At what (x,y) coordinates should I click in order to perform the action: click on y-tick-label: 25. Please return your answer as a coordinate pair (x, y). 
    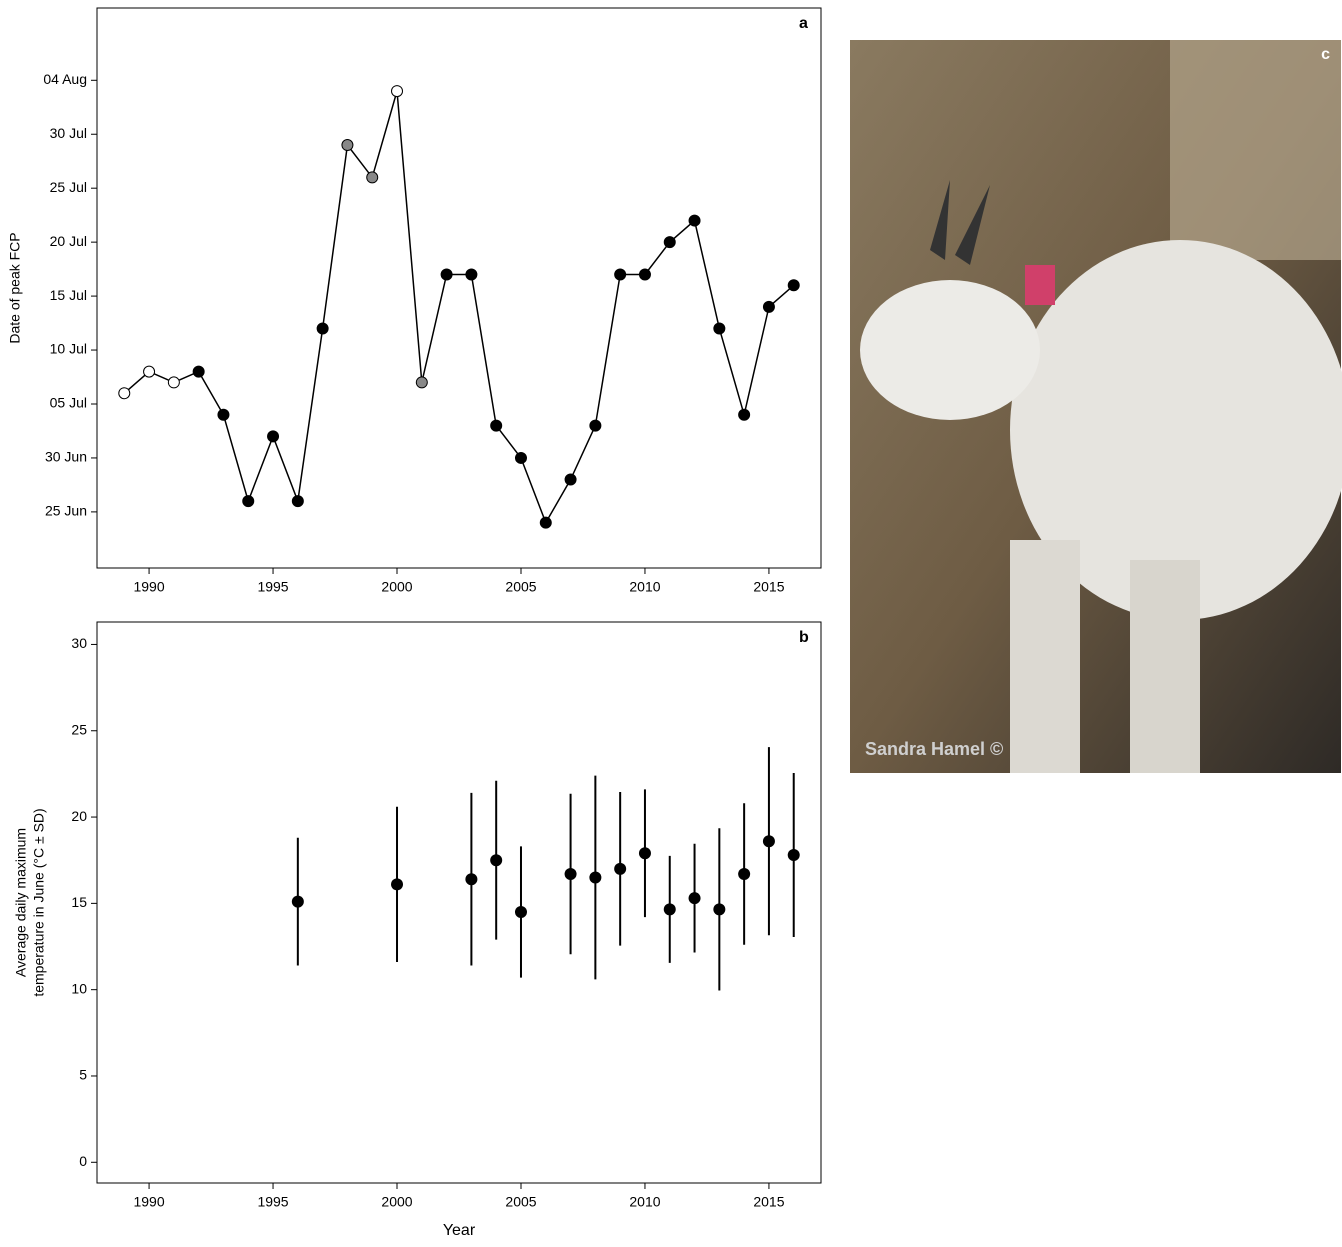
    Looking at the image, I should click on (79, 729).